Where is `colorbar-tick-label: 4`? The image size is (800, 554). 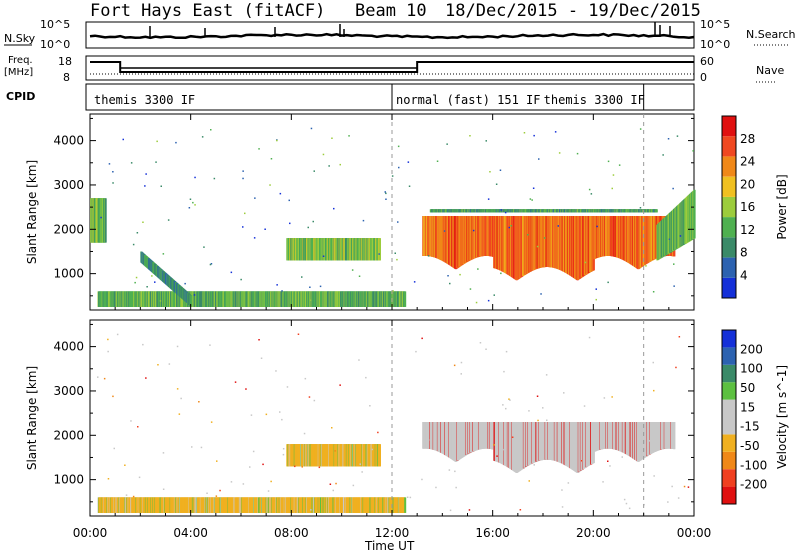
colorbar-tick-label: 4 is located at coordinates (744, 275).